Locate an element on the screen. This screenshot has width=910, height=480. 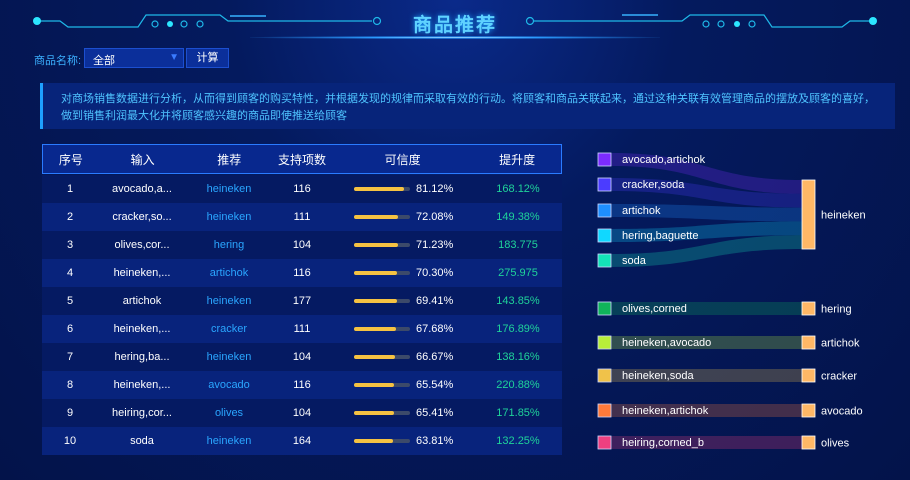
table-row: 10 soda heineken 164 63.81% 132.25% is located at coordinates (302, 441).